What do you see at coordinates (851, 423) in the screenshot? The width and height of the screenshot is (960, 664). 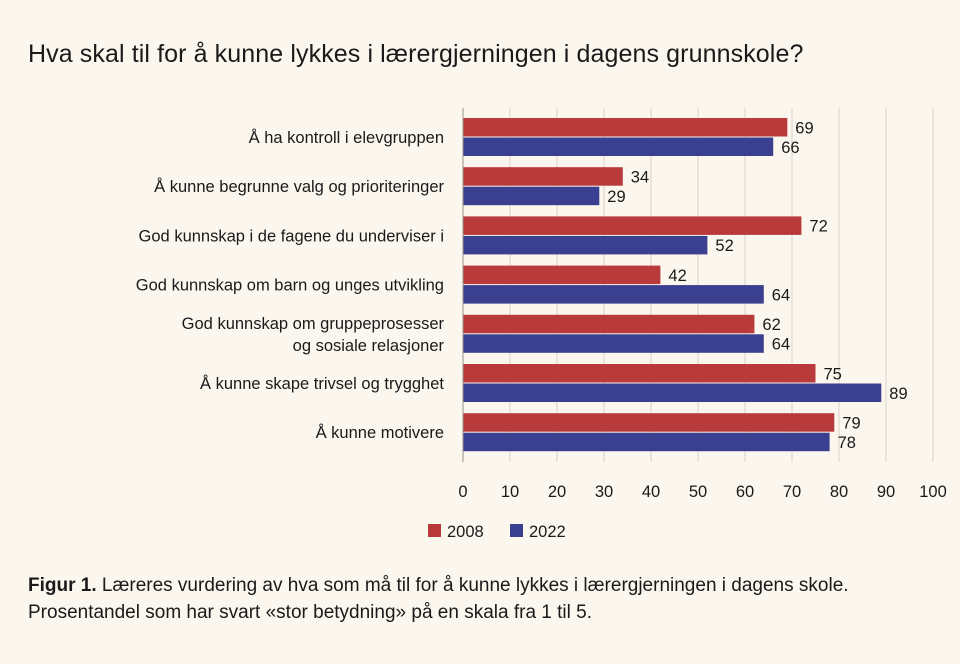 I see `data-label: 79` at bounding box center [851, 423].